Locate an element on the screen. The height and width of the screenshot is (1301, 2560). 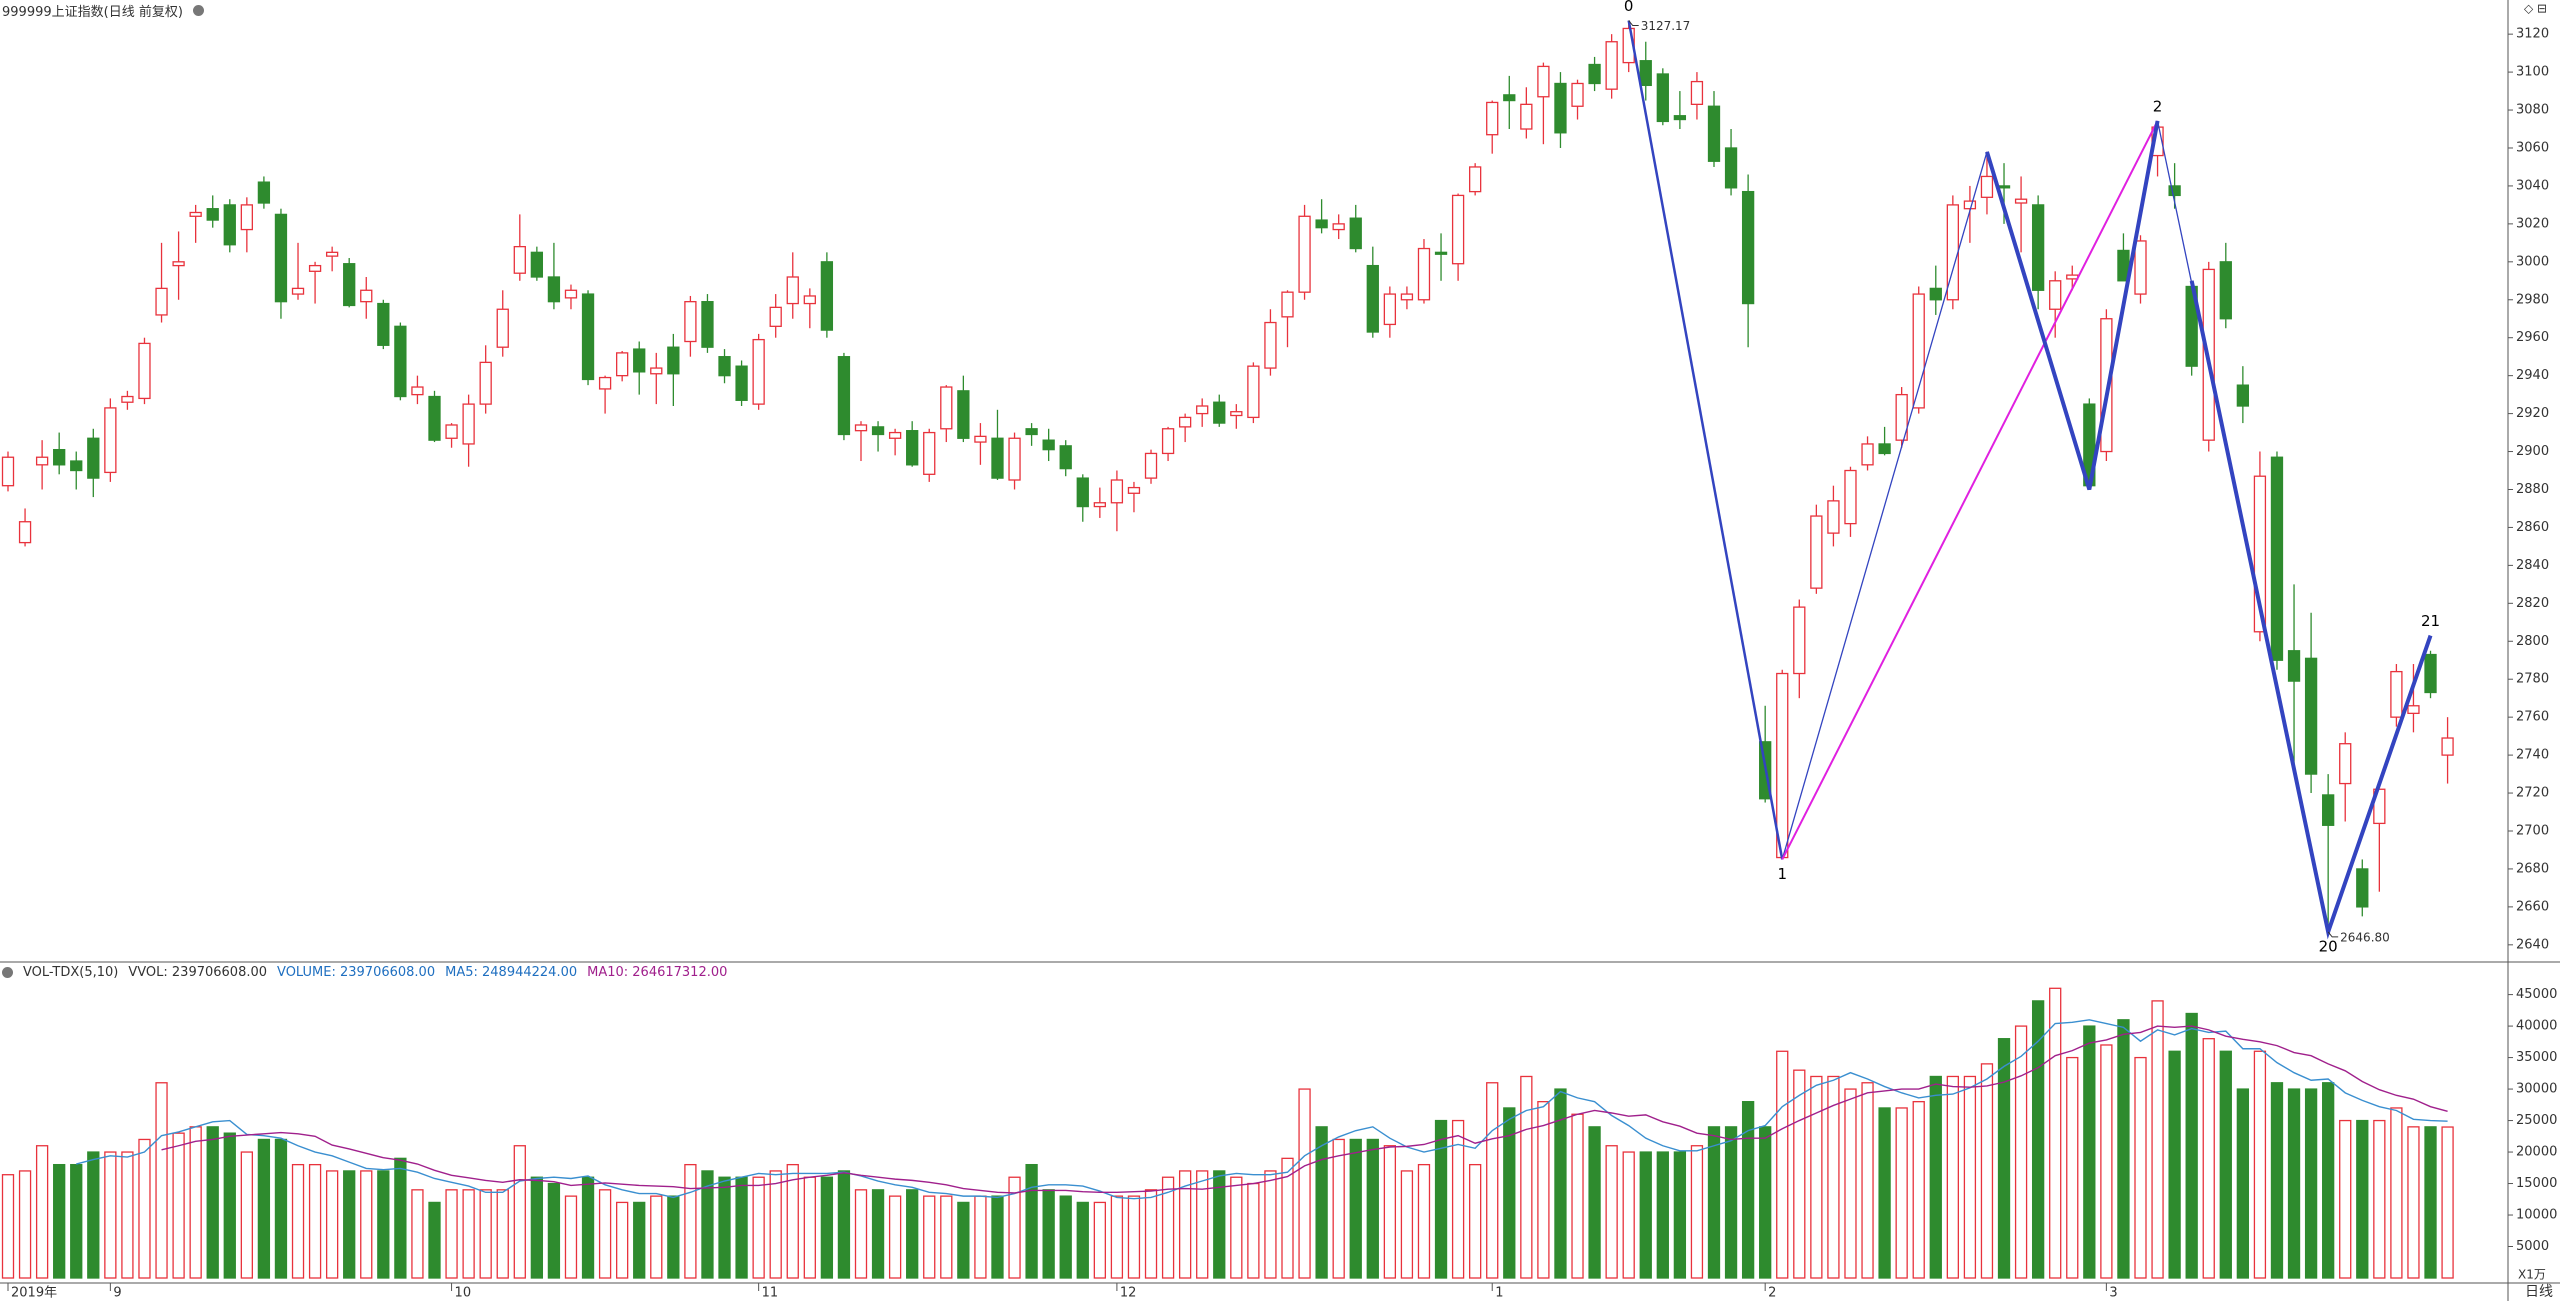
zigzag-label: 2 is located at coordinates (2158, 106).